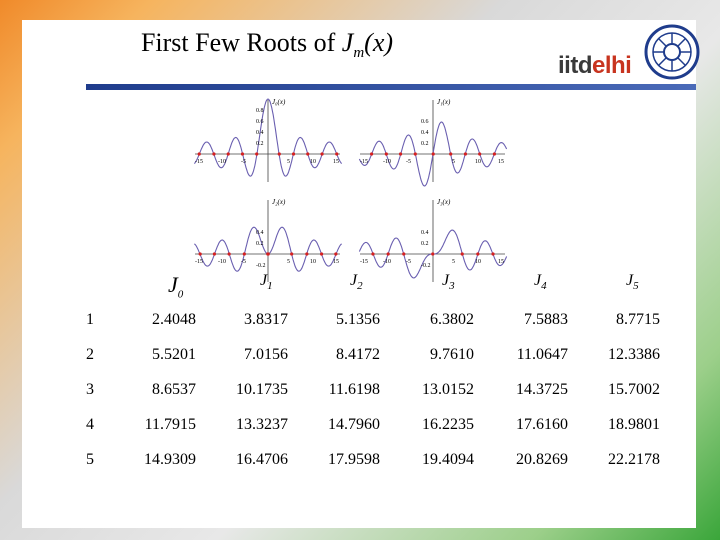 The height and width of the screenshot is (540, 720). I want to click on plot-panel-0: J₀(x) 0.8 0.6 0.4 0.2 -15 -10 -5 5 10 15, so click(268, 140).